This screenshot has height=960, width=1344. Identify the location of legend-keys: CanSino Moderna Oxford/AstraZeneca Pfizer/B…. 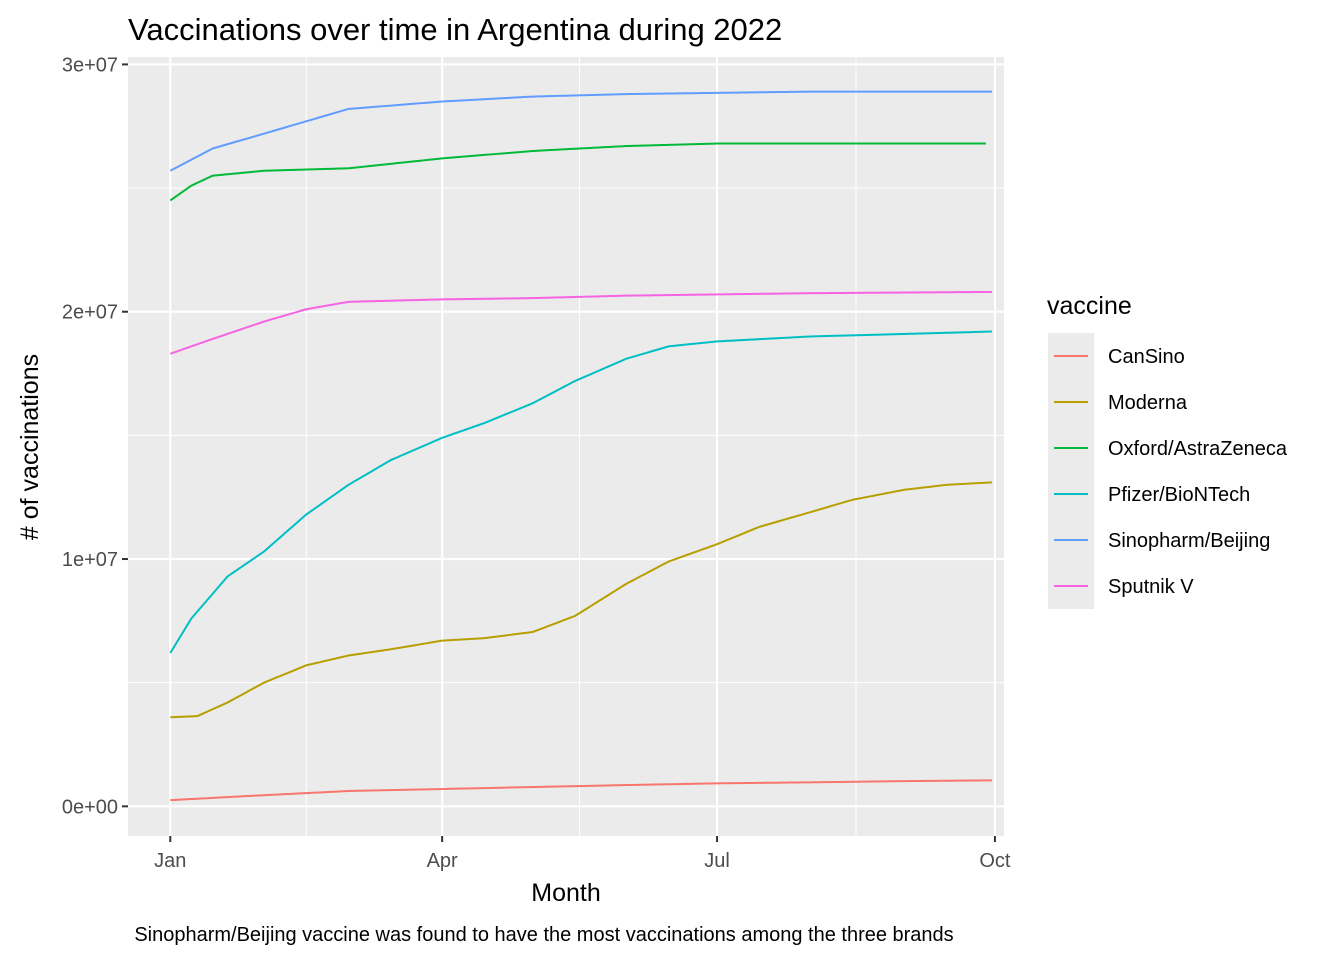
(1168, 471).